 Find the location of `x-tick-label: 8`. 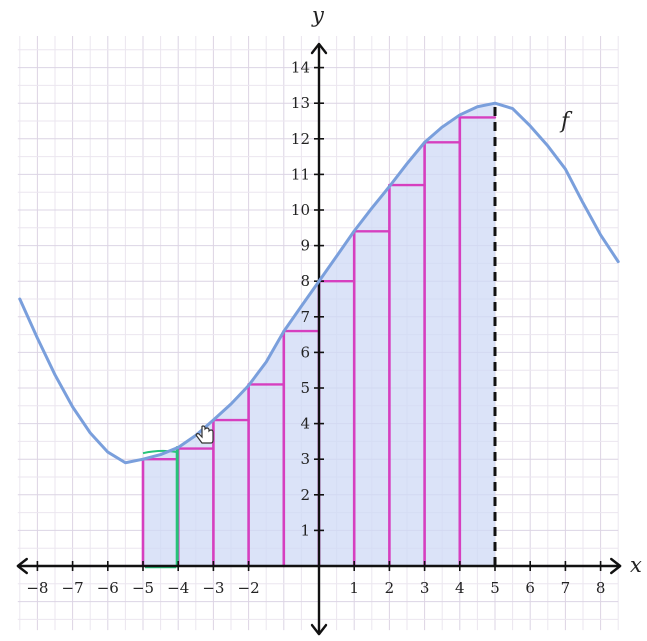

x-tick-label: 8 is located at coordinates (601, 588).